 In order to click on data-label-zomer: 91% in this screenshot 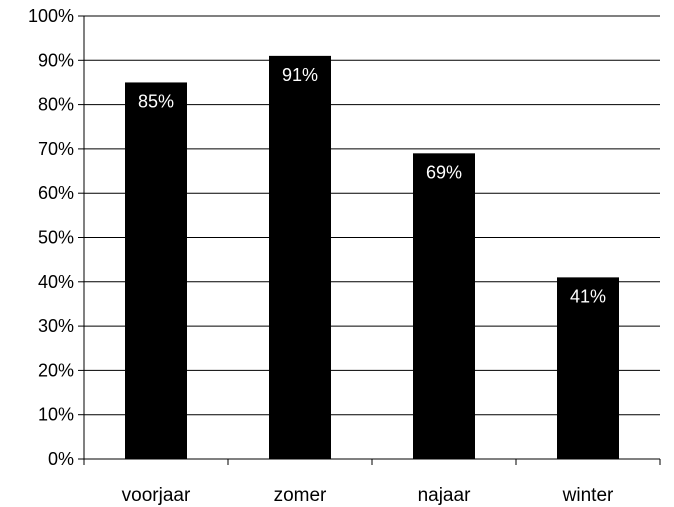, I will do `click(300, 75)`.